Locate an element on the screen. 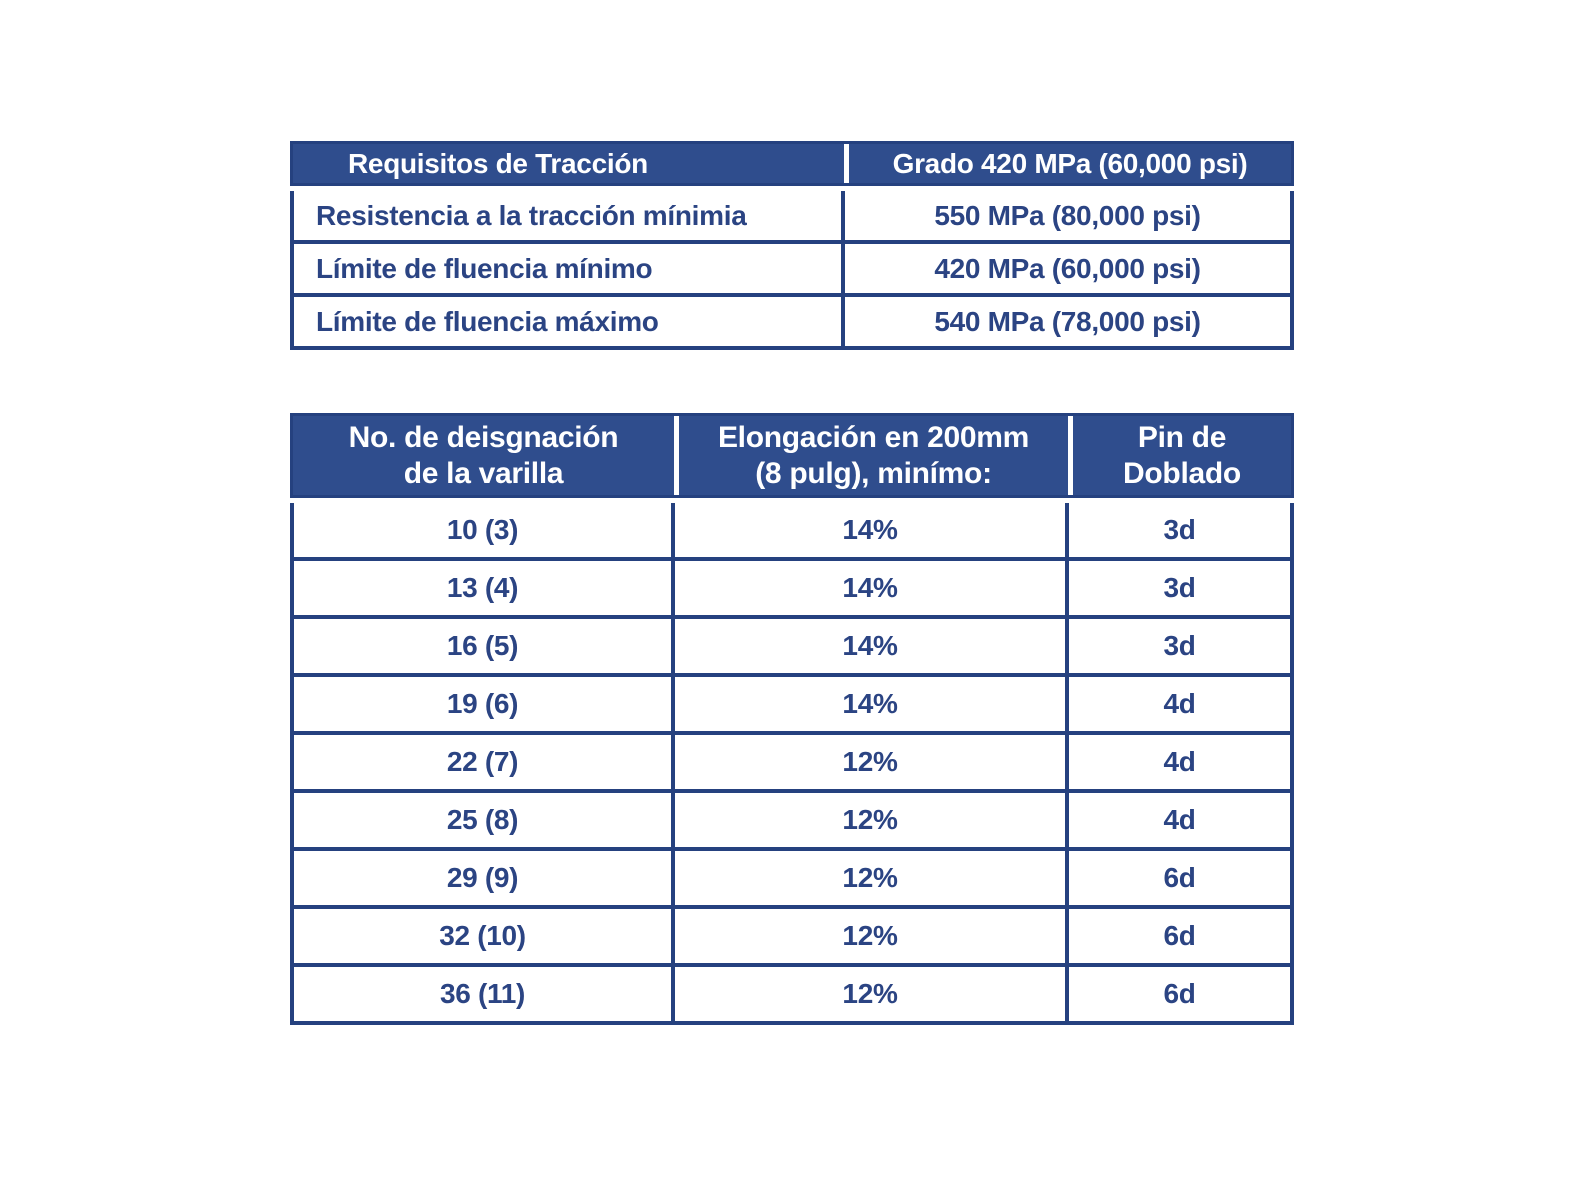  table-row: 16 (5) 14% 3d is located at coordinates (792, 644).